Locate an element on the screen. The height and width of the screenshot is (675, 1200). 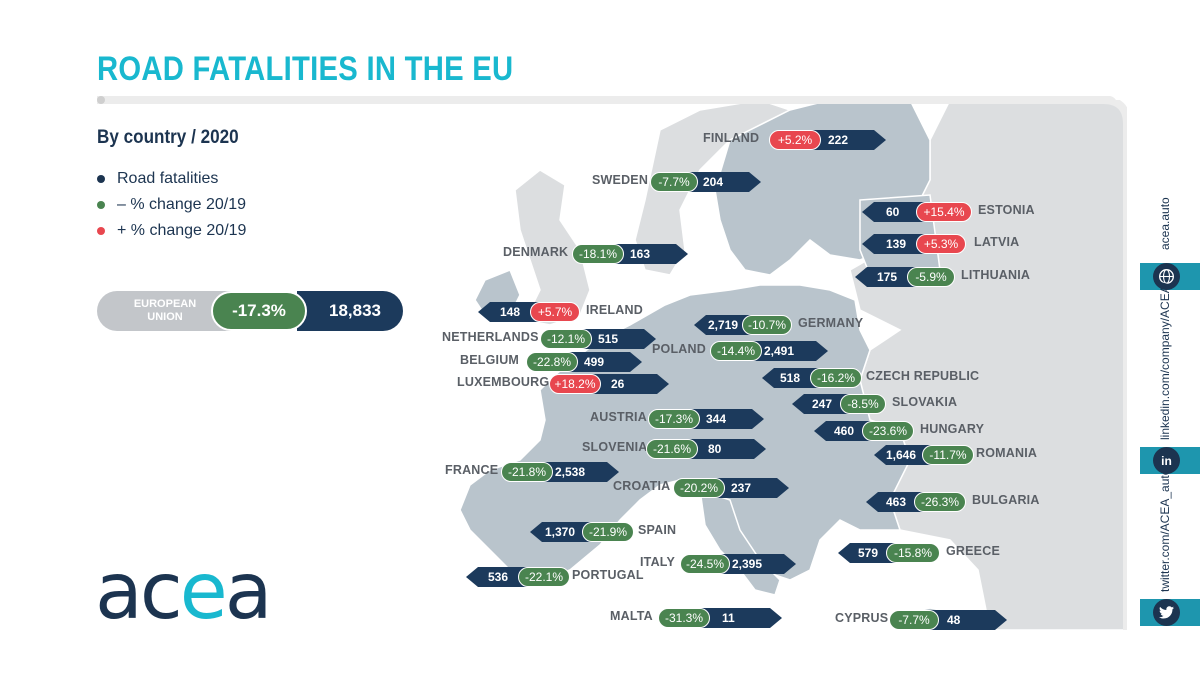
logo-letter: c is located at coordinates (161, 592).